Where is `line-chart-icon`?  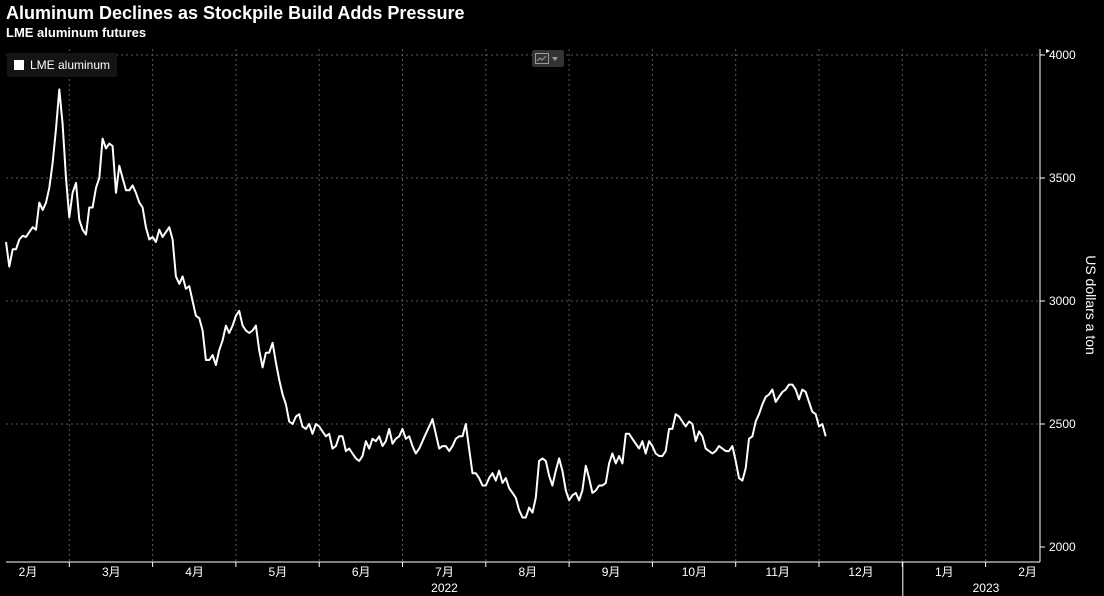 line-chart-icon is located at coordinates (542, 58).